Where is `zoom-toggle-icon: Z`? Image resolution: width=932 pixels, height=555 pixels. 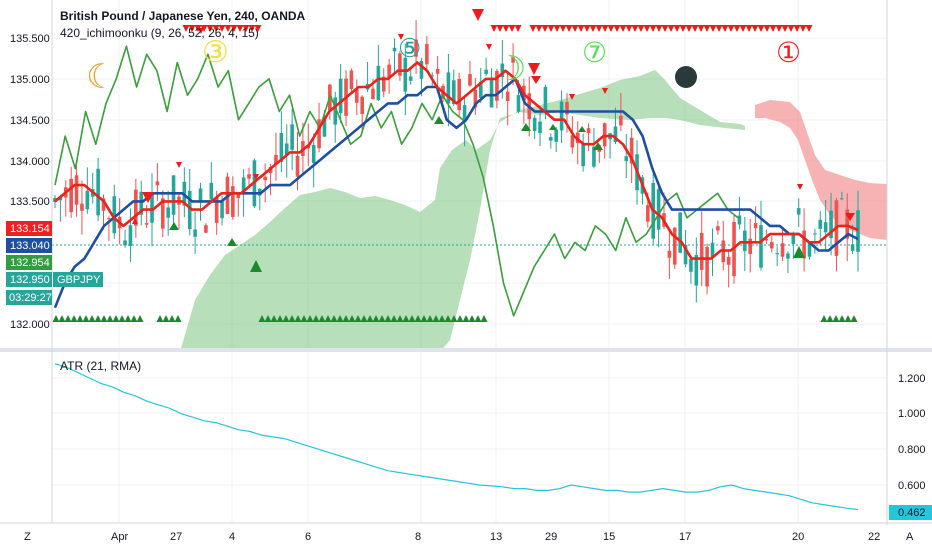 zoom-toggle-icon: Z is located at coordinates (27, 537).